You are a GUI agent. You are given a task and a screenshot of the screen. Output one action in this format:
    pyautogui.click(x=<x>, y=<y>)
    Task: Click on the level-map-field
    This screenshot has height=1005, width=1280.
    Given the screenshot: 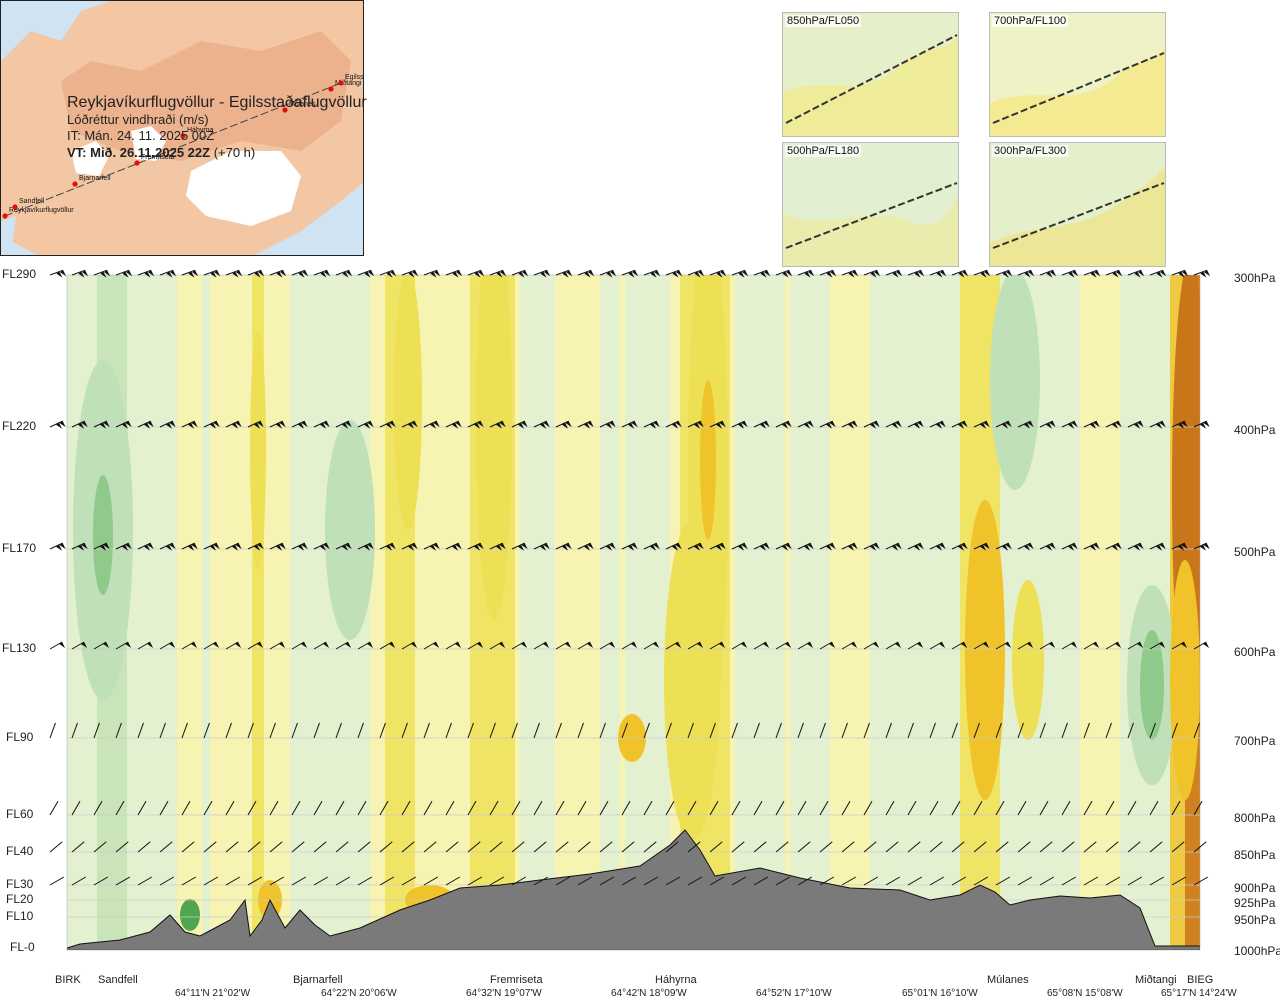 What is the action you would take?
    pyautogui.click(x=870, y=85)
    